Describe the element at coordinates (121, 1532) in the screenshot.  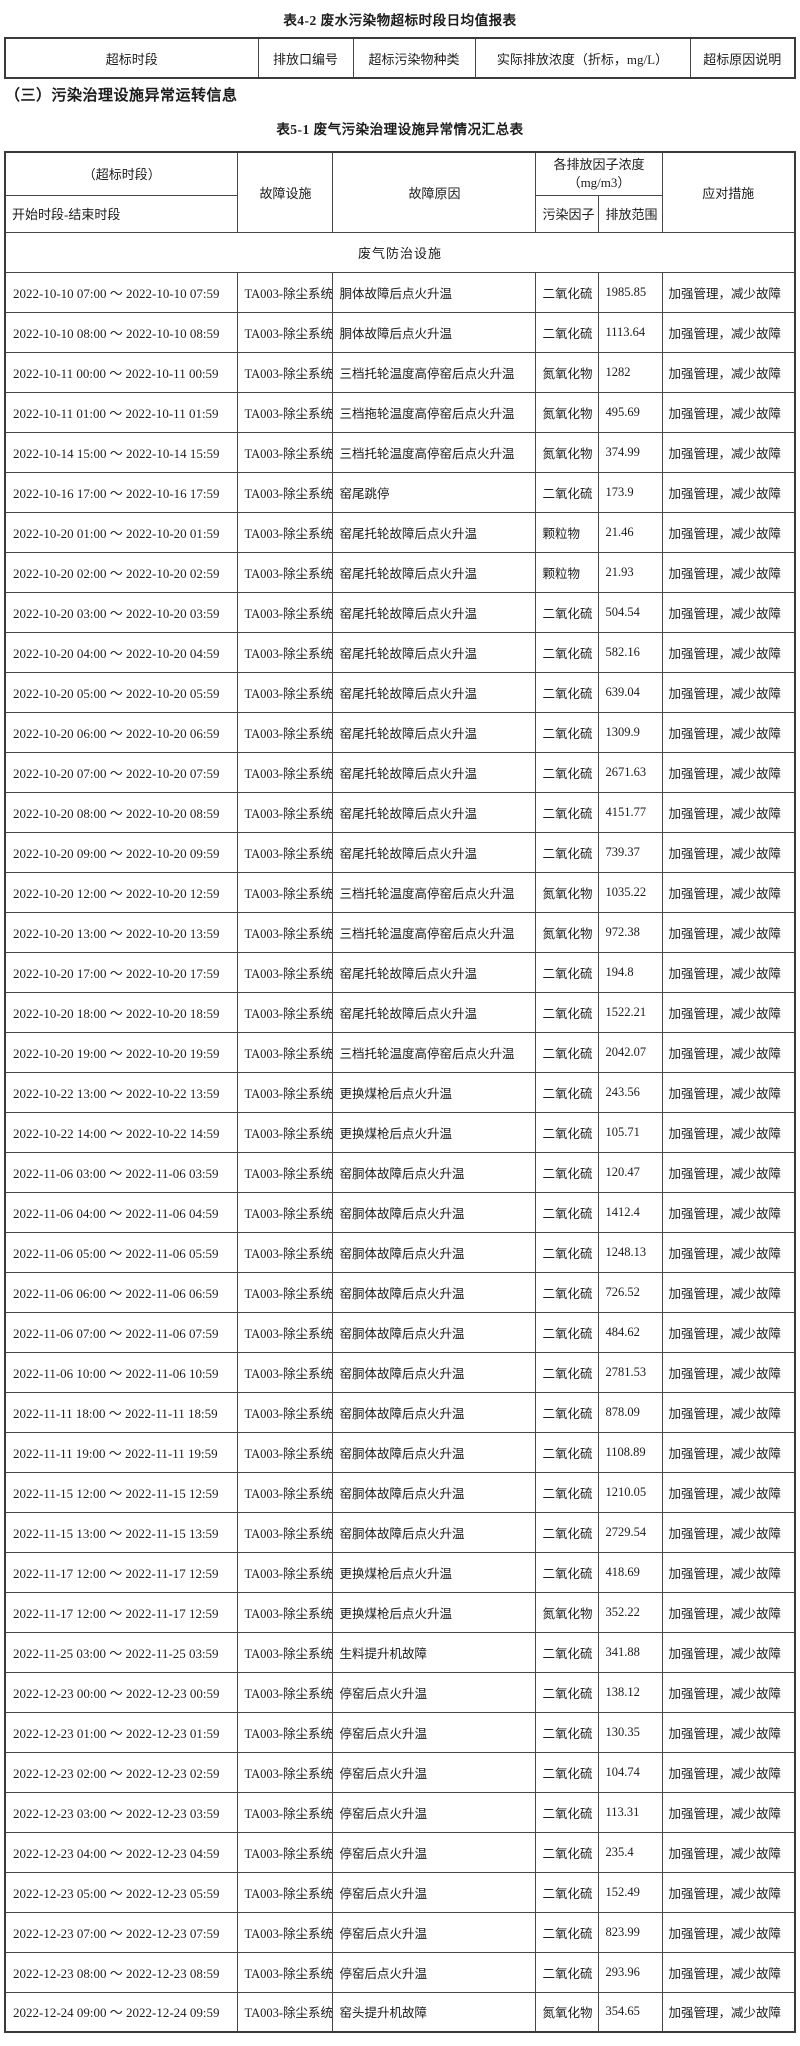
I see `cell-period: 2022-11-15 13:00 ～ 2022-11-15 13:59` at that location.